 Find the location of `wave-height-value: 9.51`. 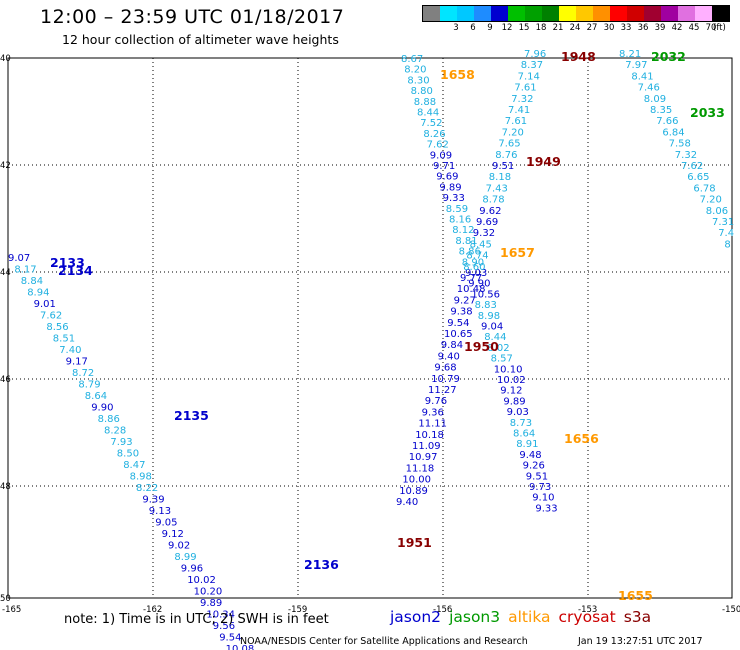

wave-height-value: 9.51 is located at coordinates (537, 476).